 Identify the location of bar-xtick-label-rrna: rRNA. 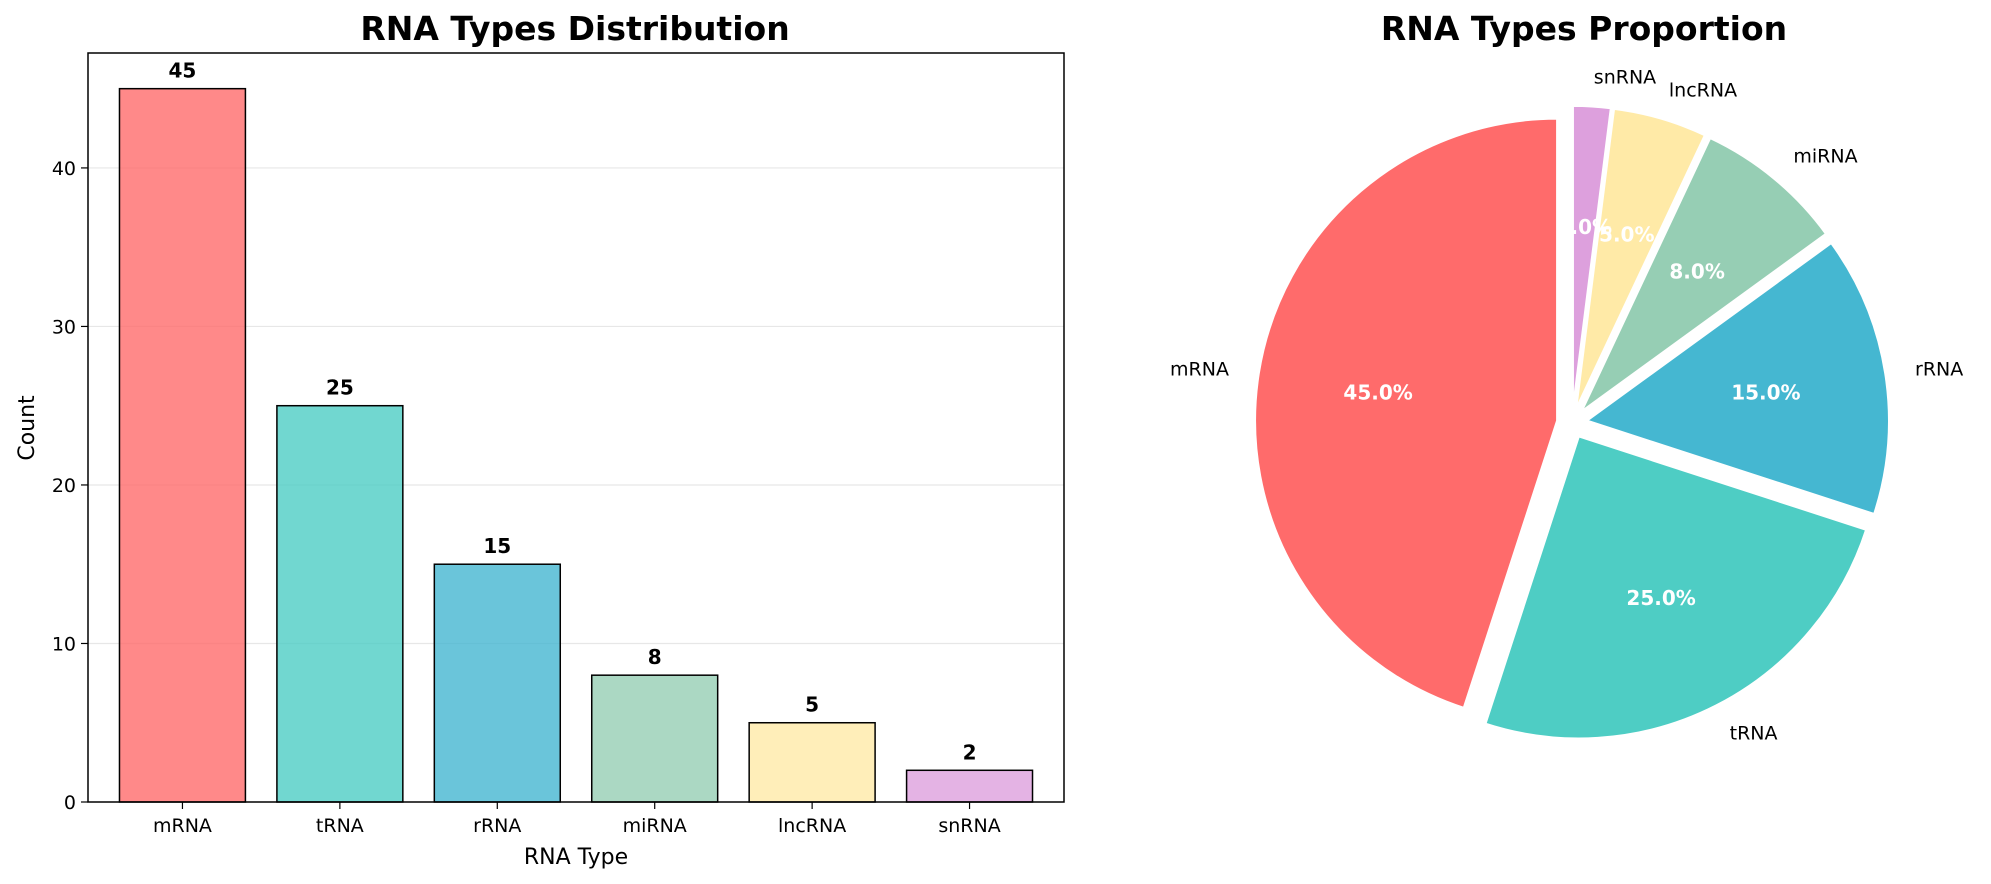
(497, 826).